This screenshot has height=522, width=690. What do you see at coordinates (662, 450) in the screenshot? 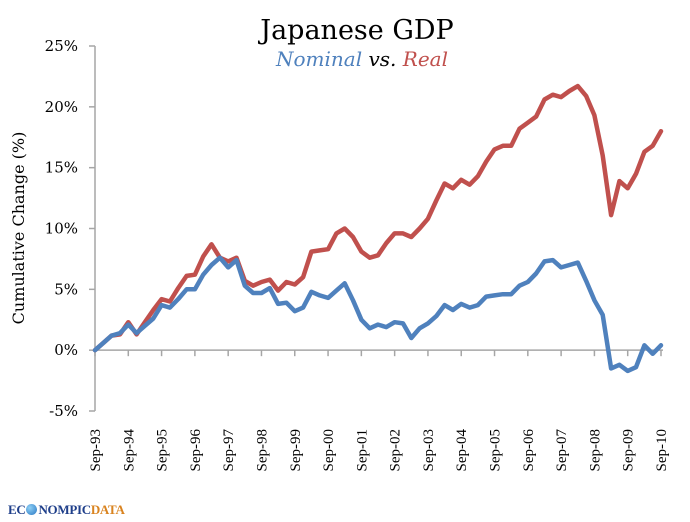
I see `x-tick-label: Sep-10` at bounding box center [662, 450].